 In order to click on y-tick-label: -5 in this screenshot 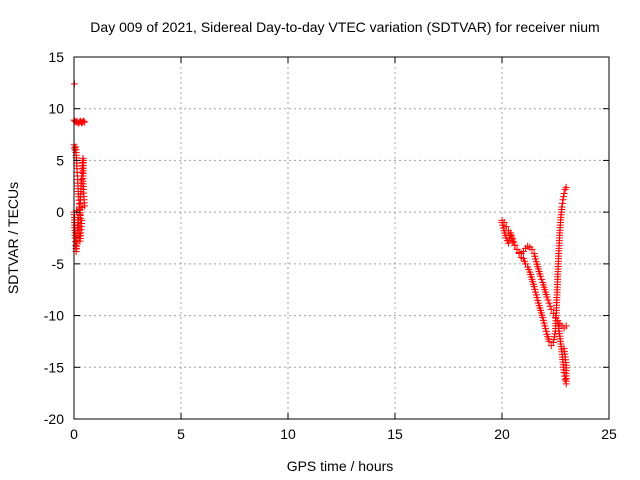, I will do `click(58, 264)`.